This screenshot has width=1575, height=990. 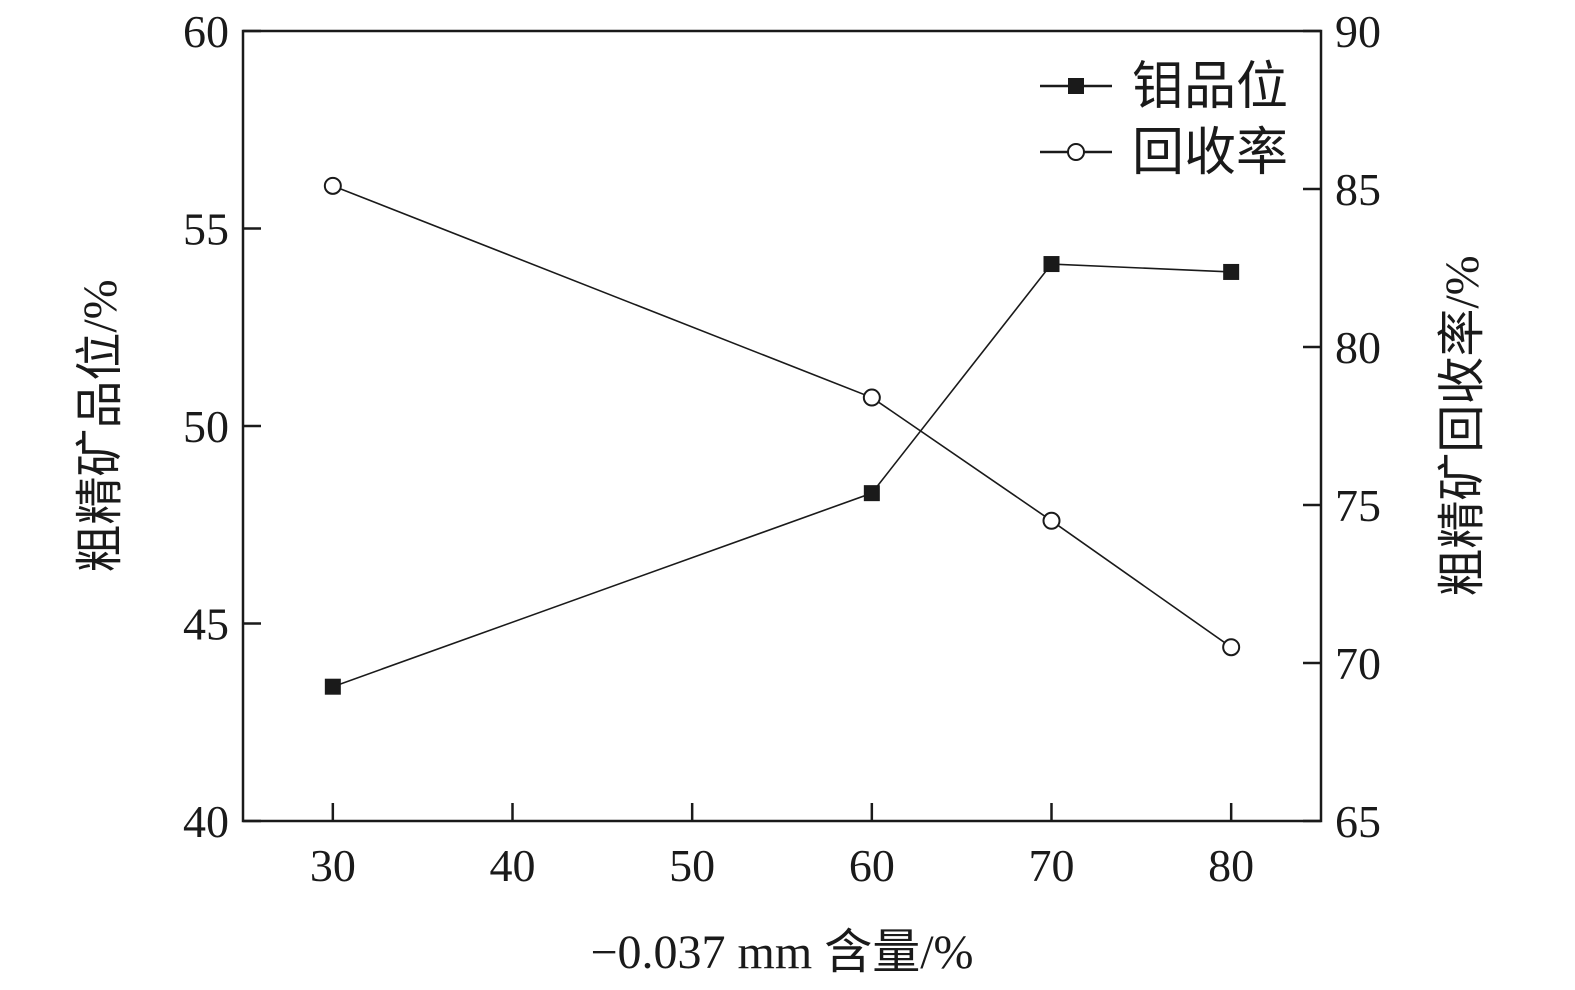 I want to click on y-axis-title-left: 粗精矿品位/%, so click(x=100, y=425).